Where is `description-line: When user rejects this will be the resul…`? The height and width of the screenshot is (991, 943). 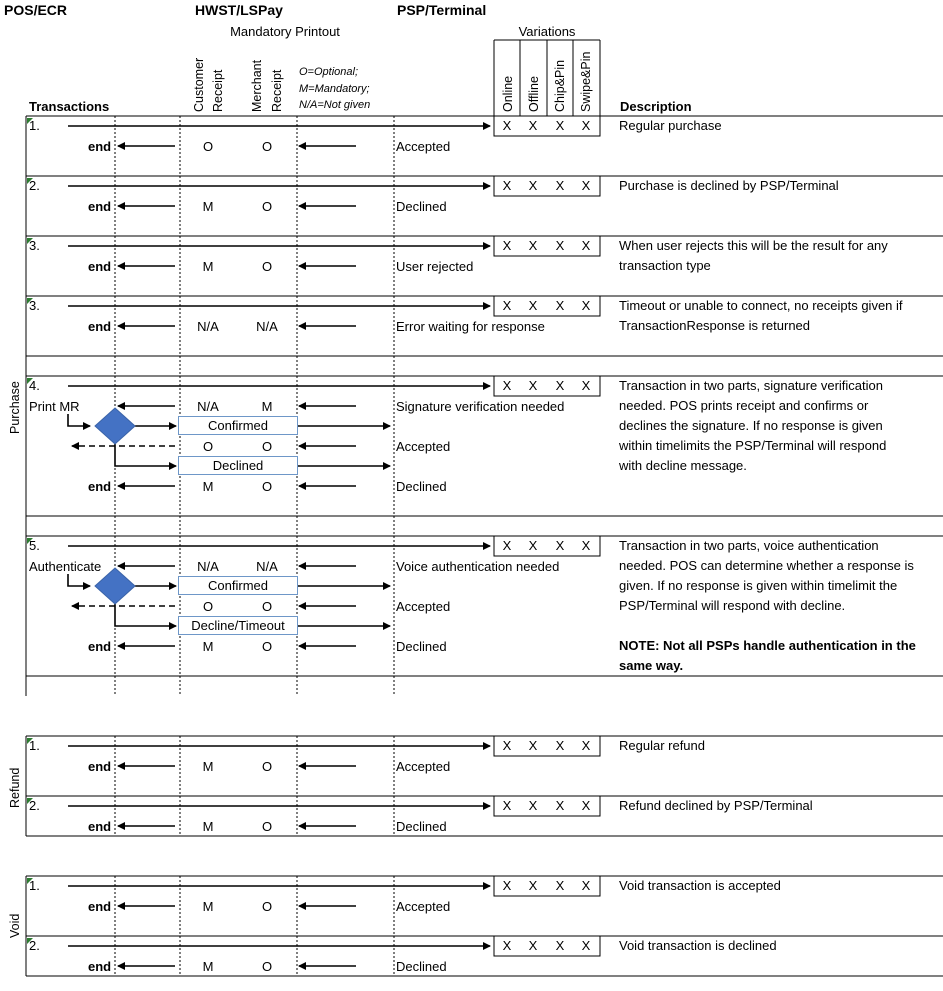 description-line: When user rejects this will be the resul… is located at coordinates (753, 245).